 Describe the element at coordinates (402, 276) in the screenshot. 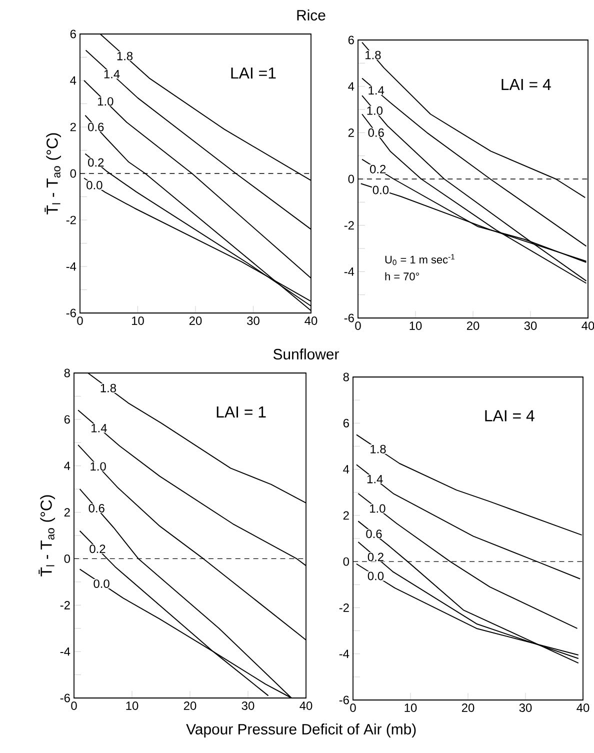

I see `annotation: h = 70°` at that location.